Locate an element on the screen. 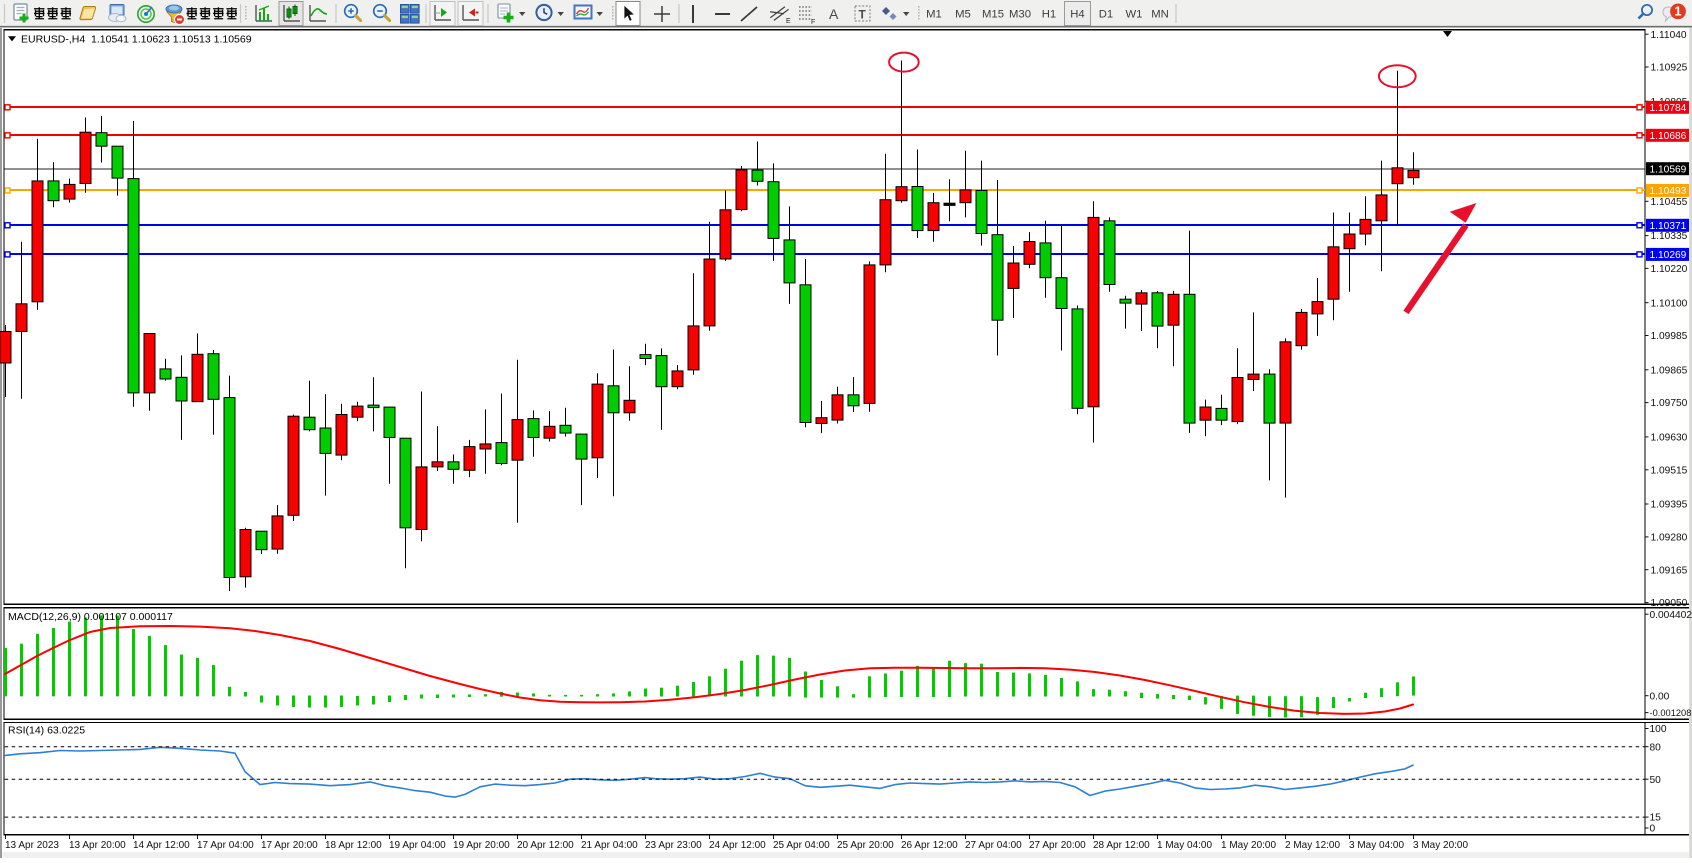  svg-text: 15 is located at coordinates (1656, 818).